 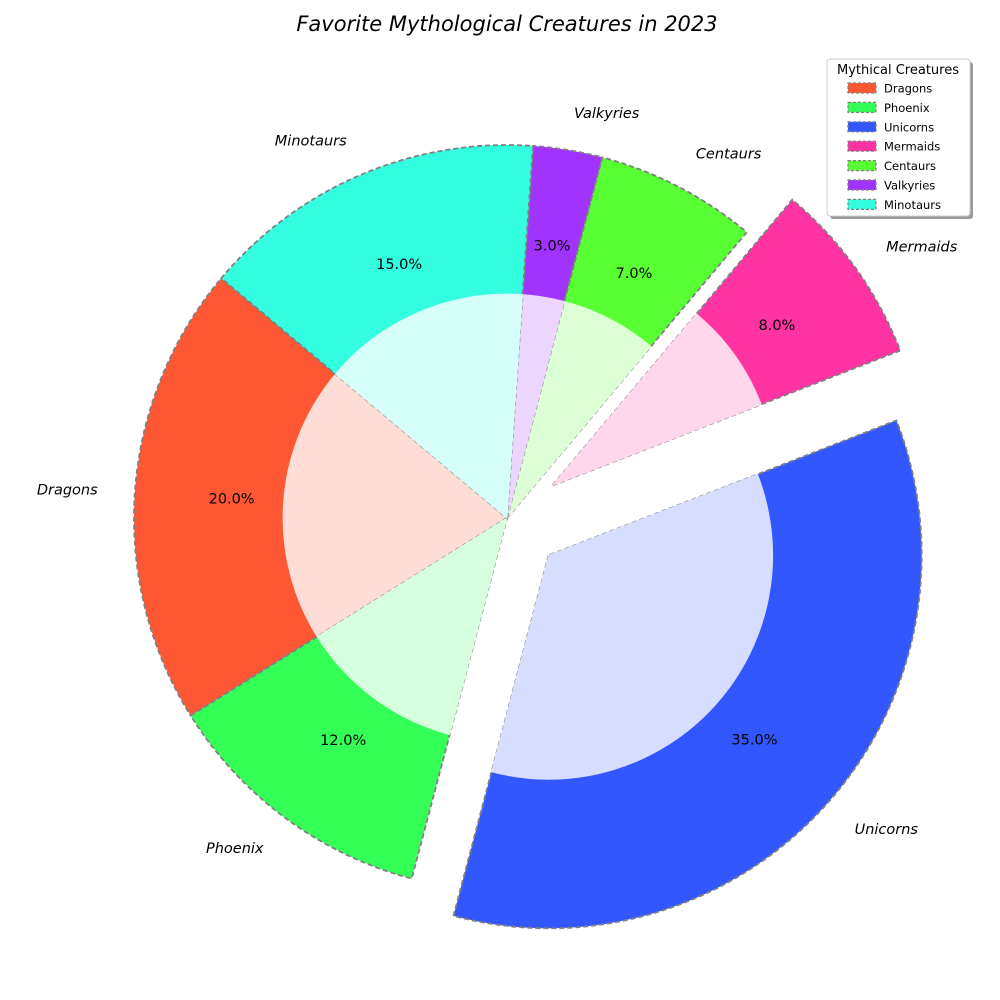 What do you see at coordinates (607, 114) in the screenshot?
I see `category-label-valkyries: Valkyries` at bounding box center [607, 114].